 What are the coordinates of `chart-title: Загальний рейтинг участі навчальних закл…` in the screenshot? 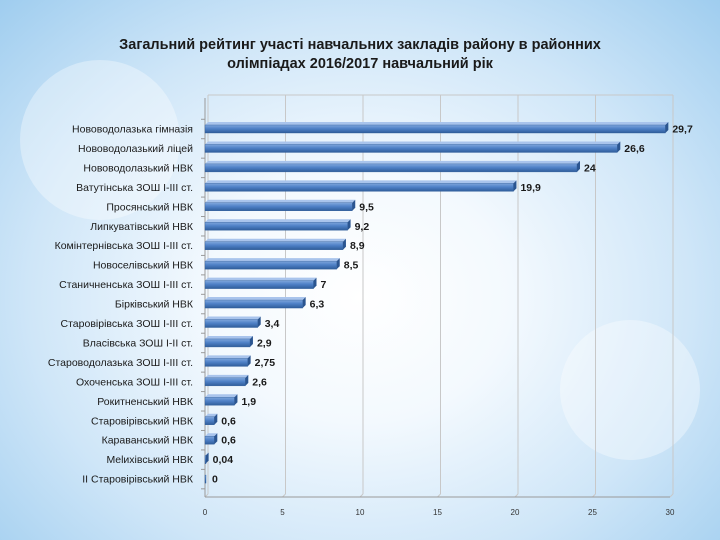 It's located at (360, 55).